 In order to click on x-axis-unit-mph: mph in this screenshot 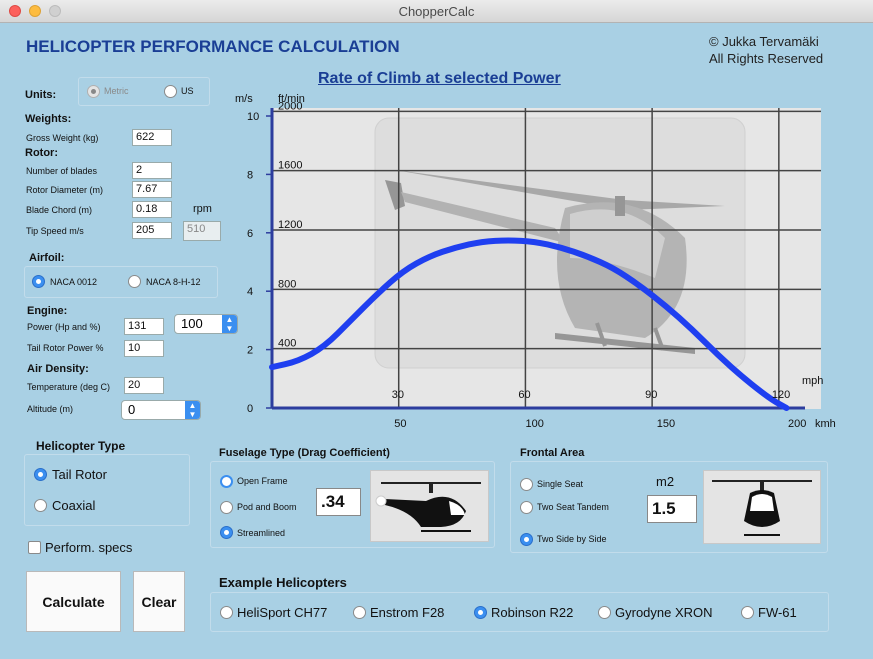, I will do `click(812, 381)`.